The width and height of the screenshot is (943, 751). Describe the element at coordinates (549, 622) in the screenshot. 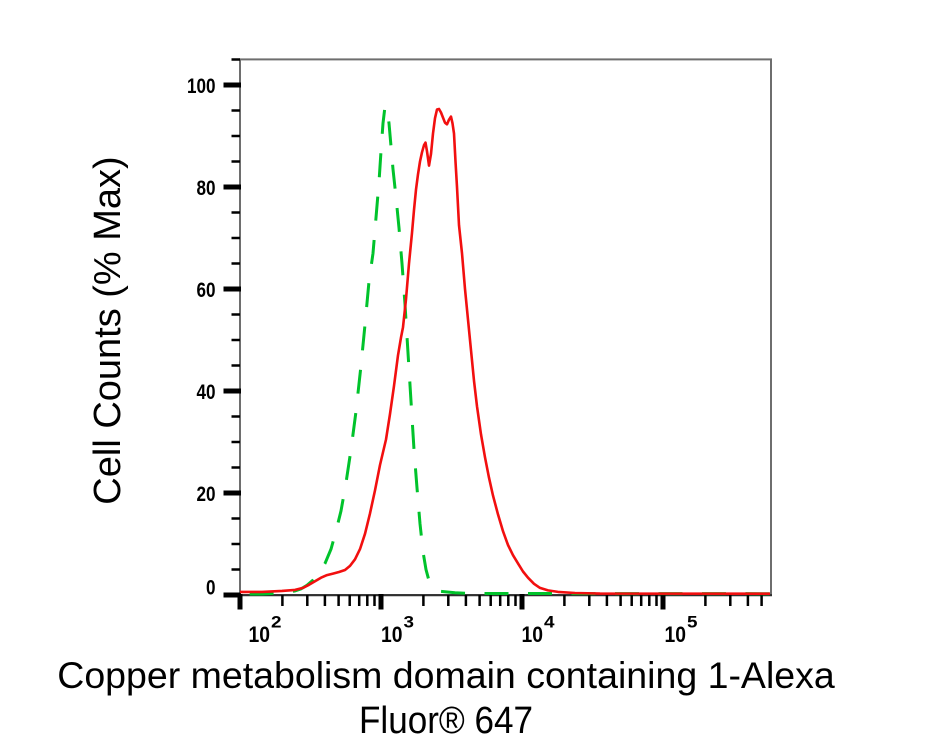

I see `svg-text: 4` at that location.